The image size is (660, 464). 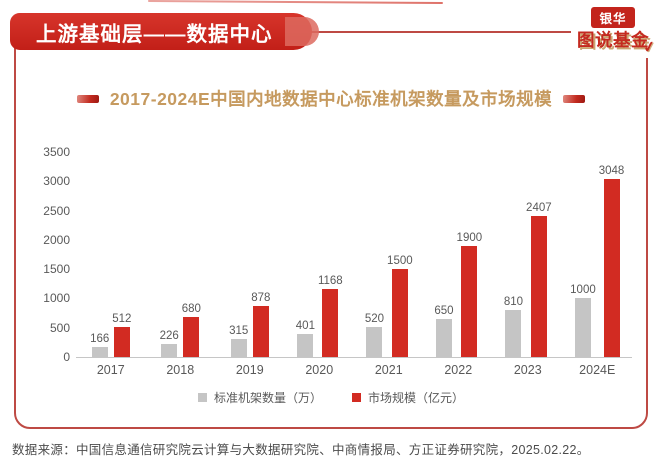 What do you see at coordinates (597, 370) in the screenshot?
I see `x-tick-label: 2024E` at bounding box center [597, 370].